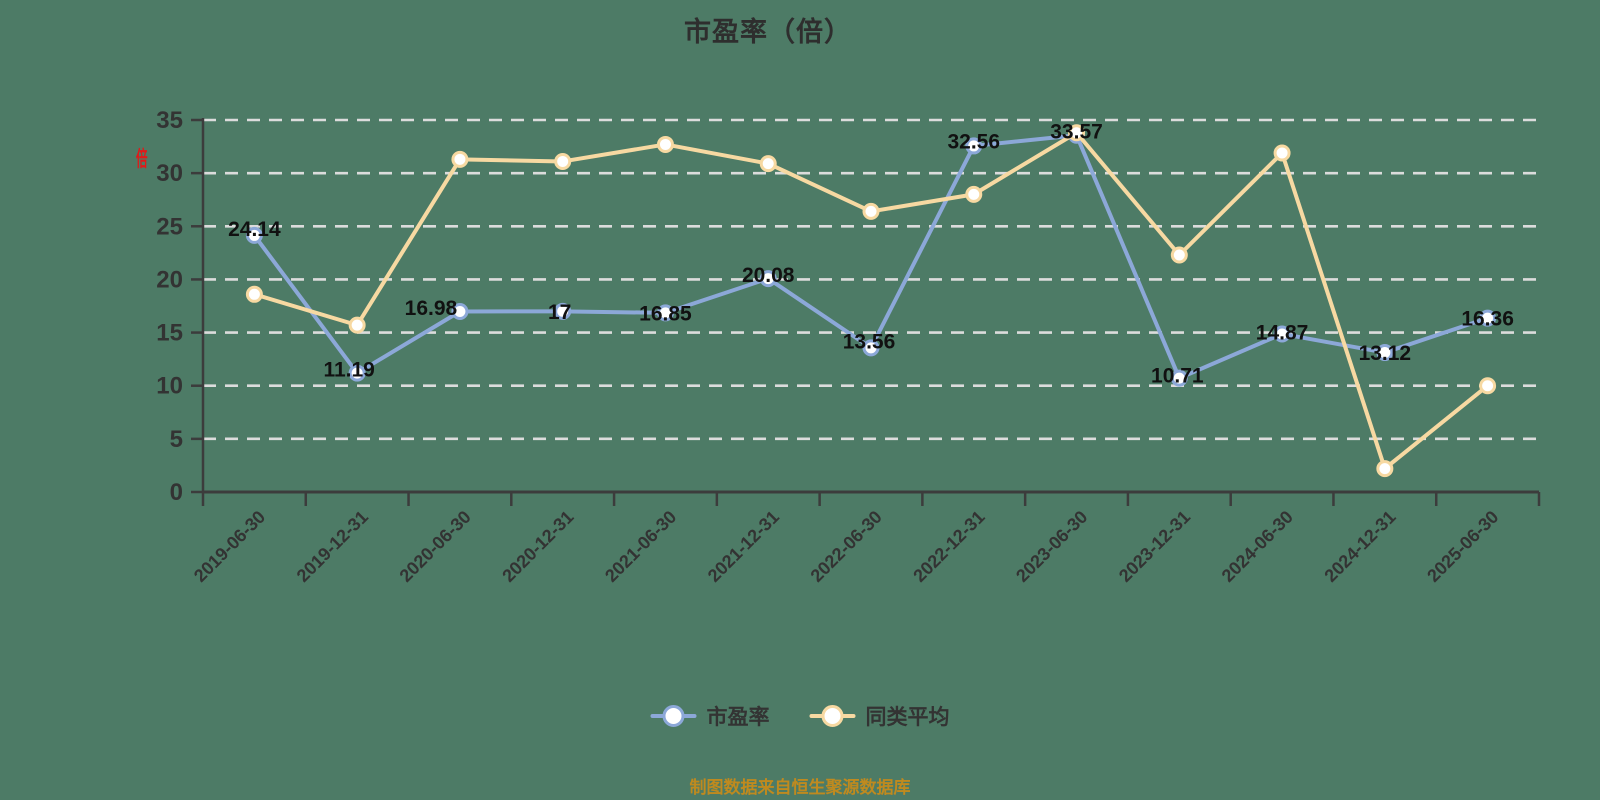 The height and width of the screenshot is (800, 1600). I want to click on data-label: 14.87, so click(1282, 332).